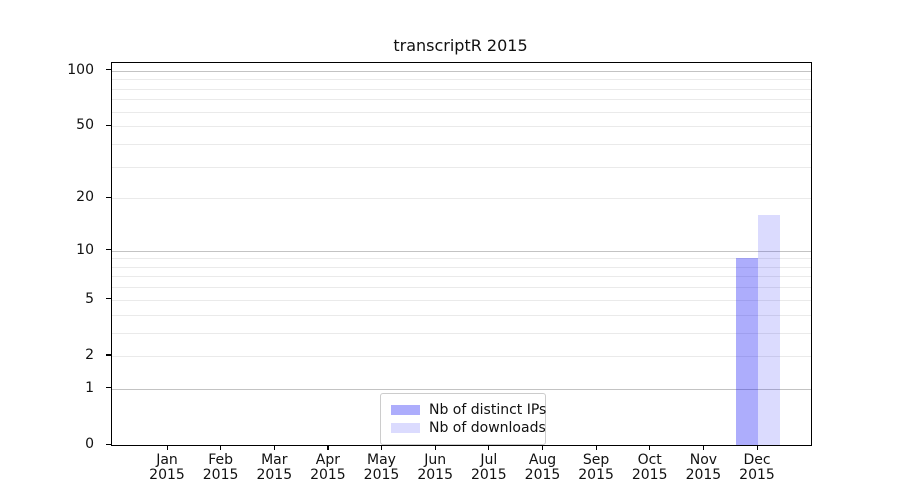 This screenshot has width=900, height=500. What do you see at coordinates (381, 460) in the screenshot?
I see `x-tick-month: May` at bounding box center [381, 460].